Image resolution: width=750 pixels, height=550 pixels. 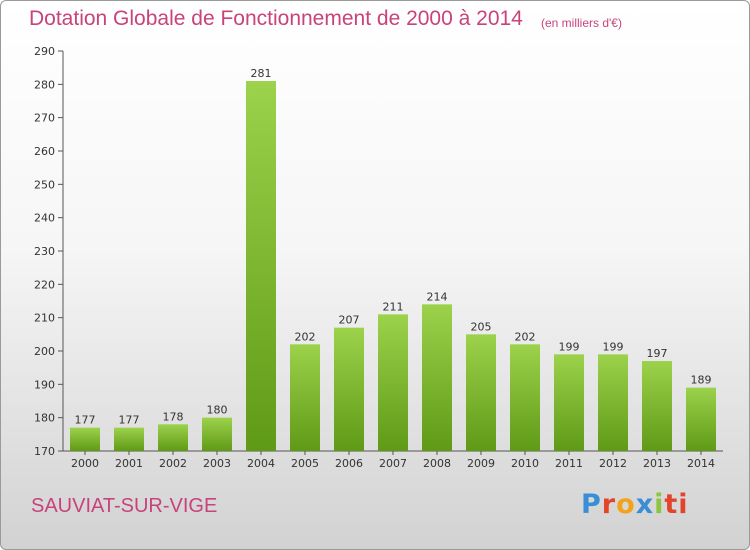 What do you see at coordinates (393, 306) in the screenshot?
I see `bar-value-label: 211` at bounding box center [393, 306].